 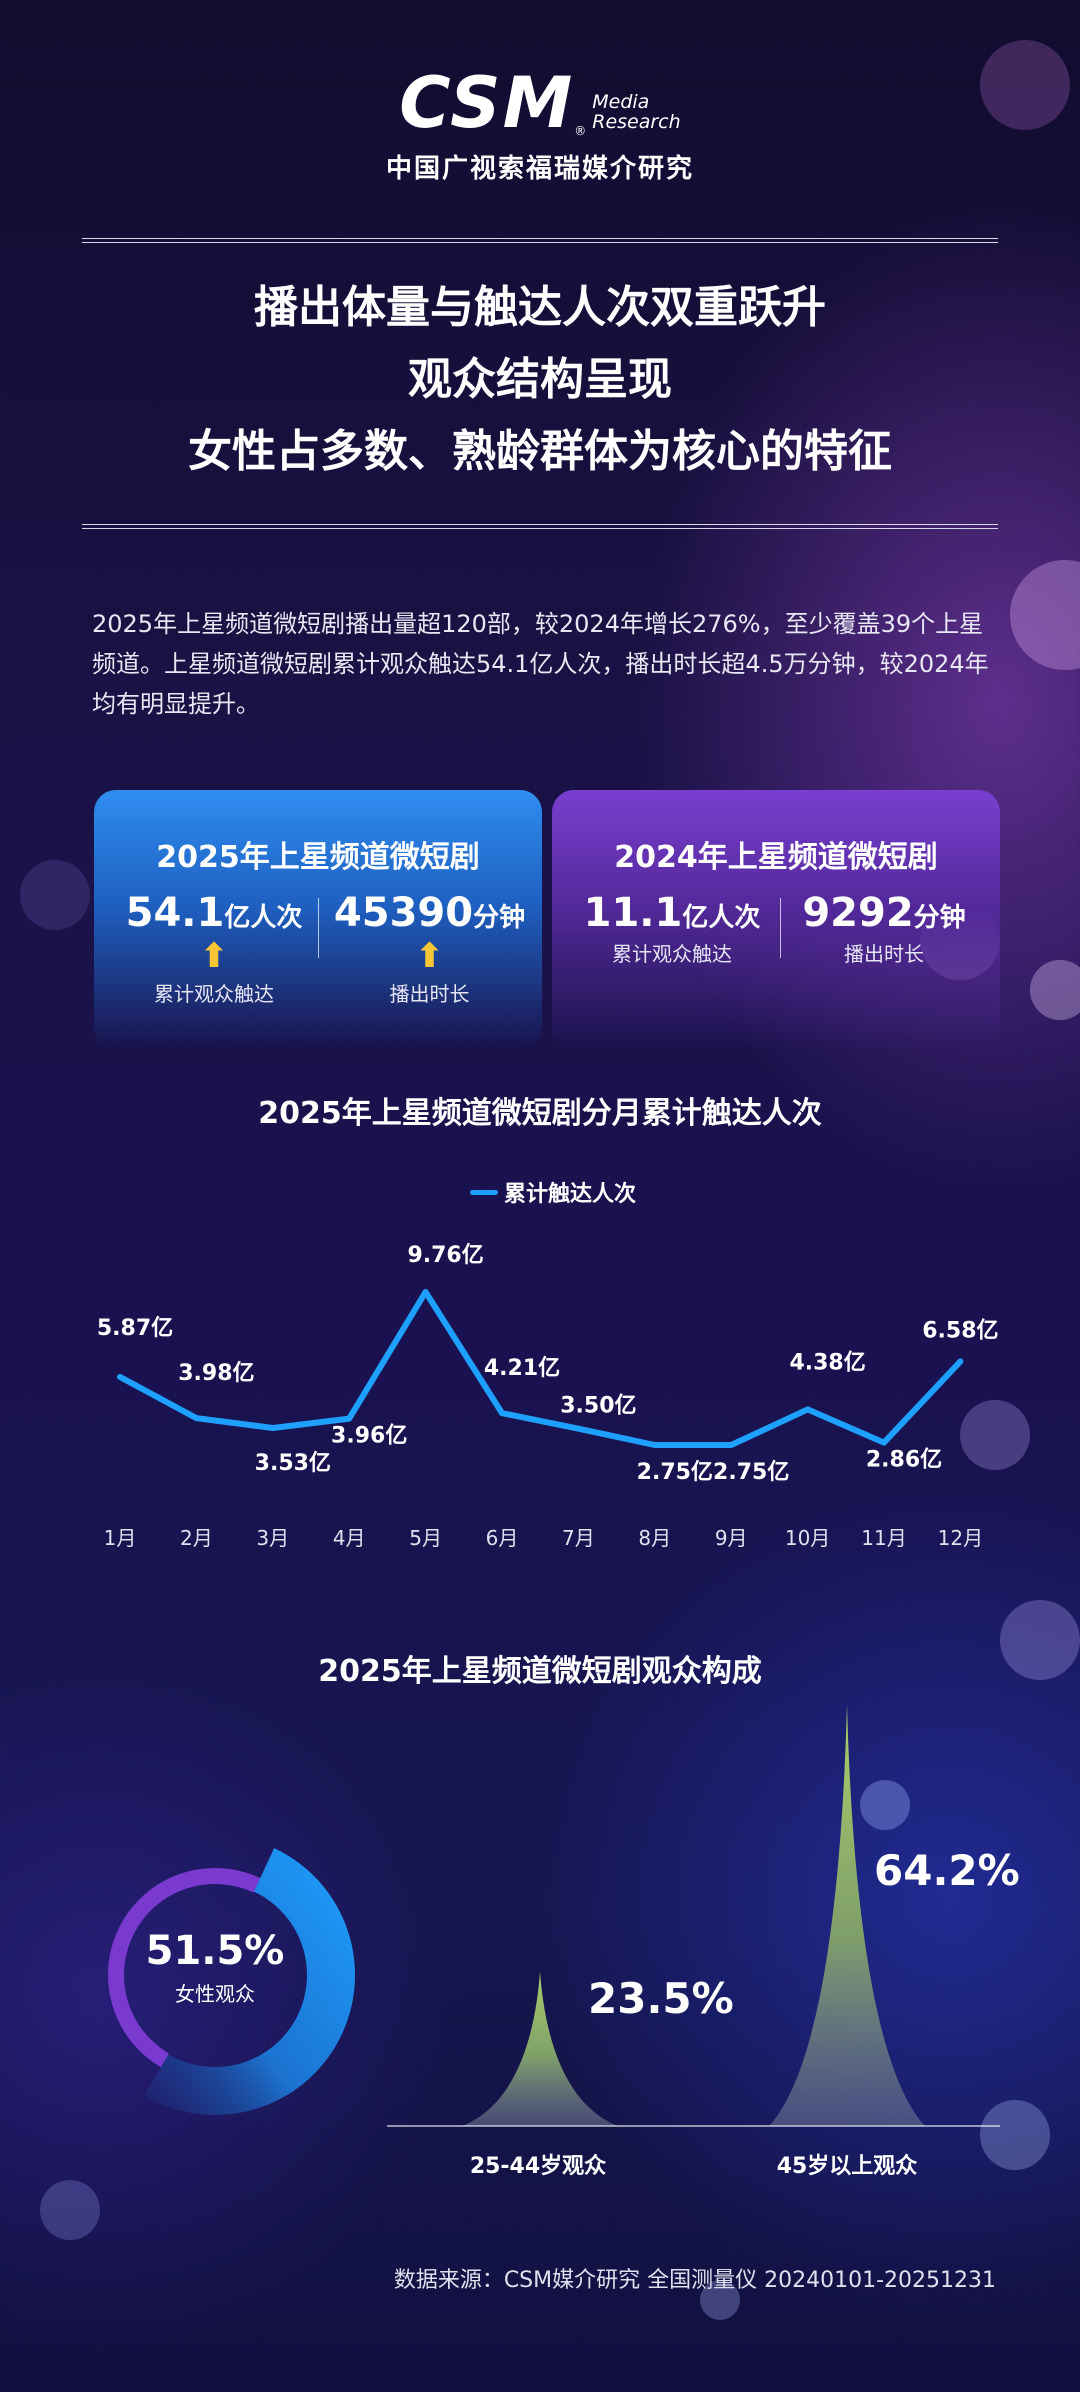 What do you see at coordinates (522, 1368) in the screenshot?
I see `data-label: 4.21亿` at bounding box center [522, 1368].